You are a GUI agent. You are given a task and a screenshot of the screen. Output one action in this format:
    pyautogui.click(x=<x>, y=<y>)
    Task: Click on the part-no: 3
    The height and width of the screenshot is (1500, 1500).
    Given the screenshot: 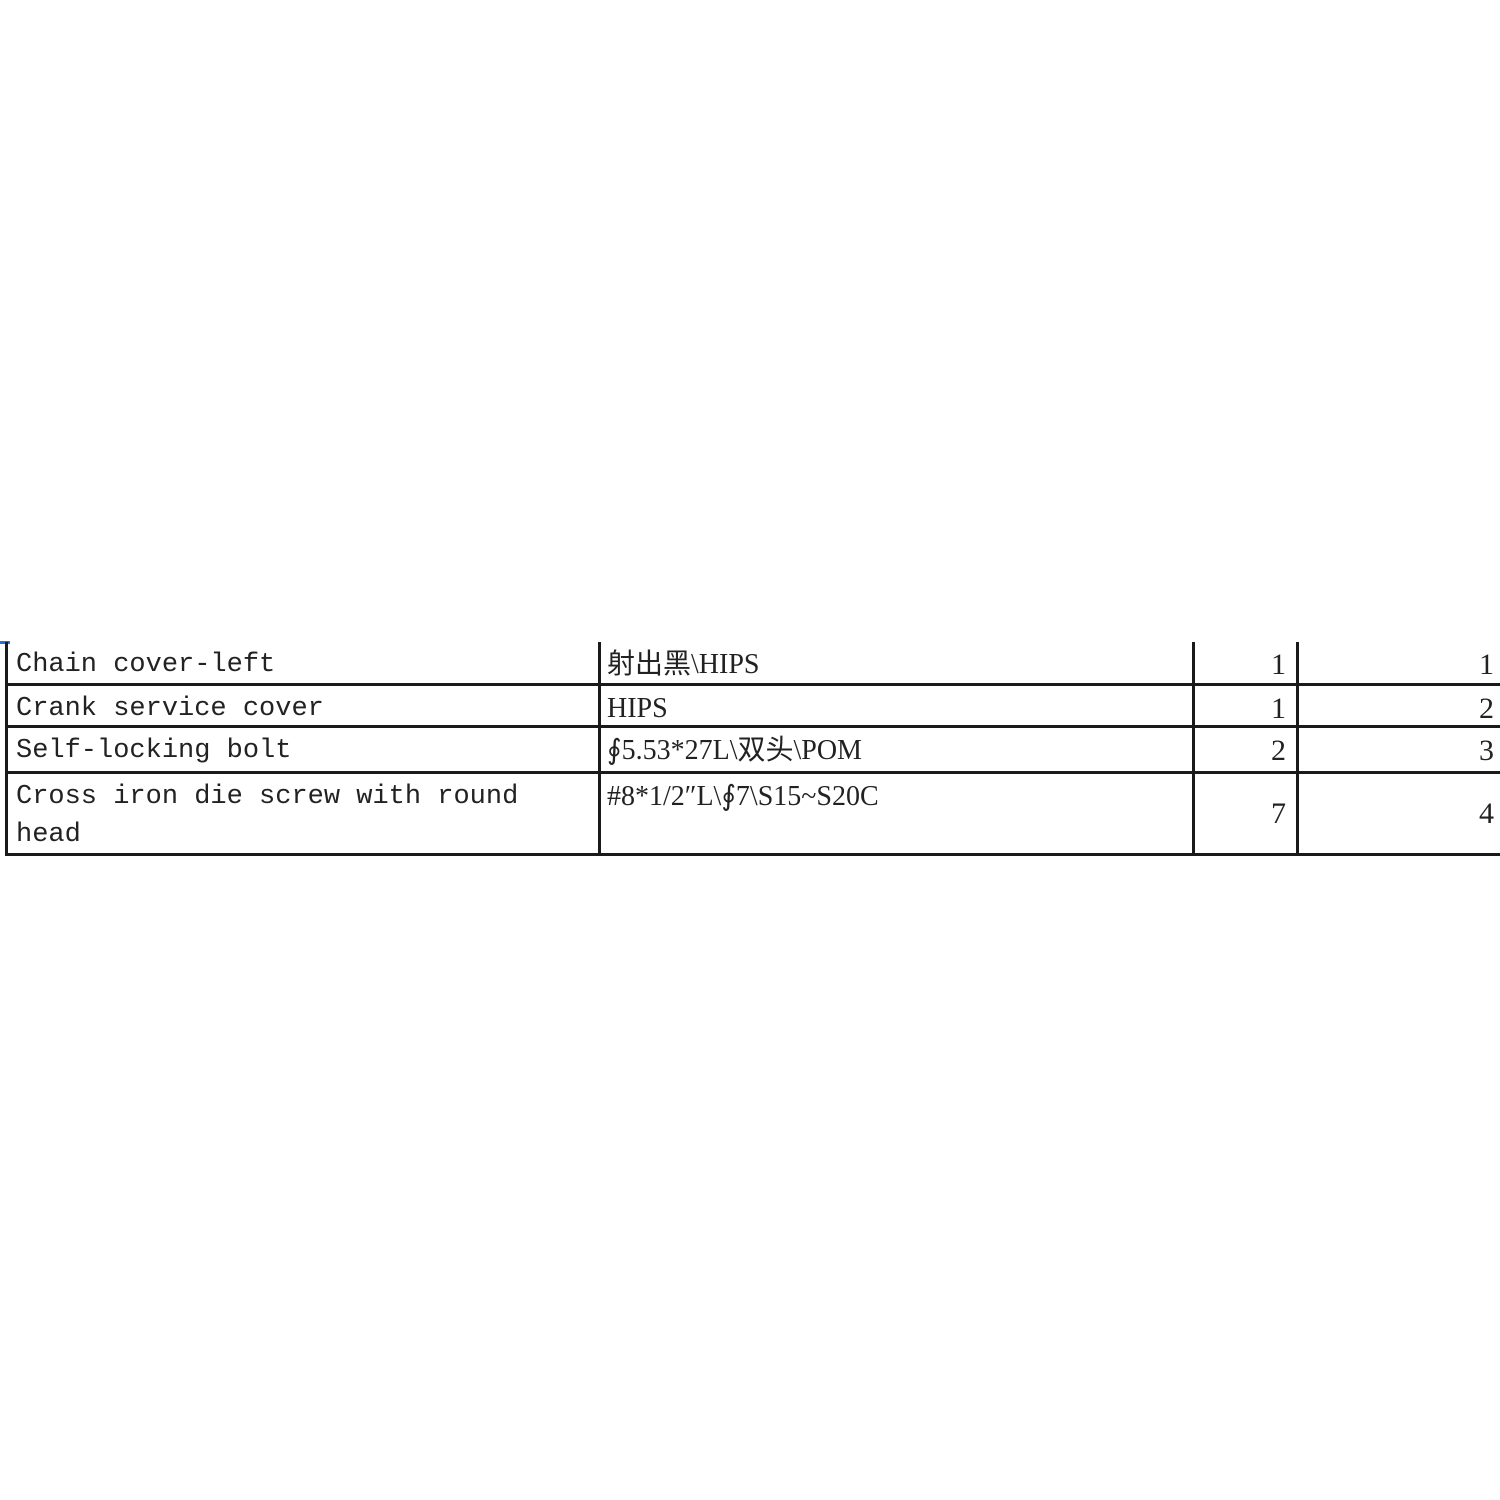 What is the action you would take?
    pyautogui.click(x=1486, y=750)
    